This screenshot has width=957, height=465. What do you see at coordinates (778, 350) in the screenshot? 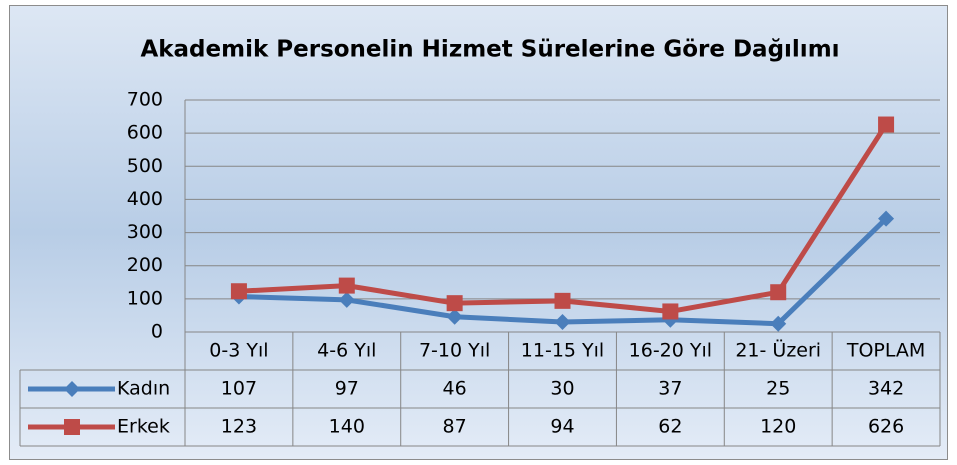
I see `x-tick-label: 21- Üzeri` at bounding box center [778, 350].